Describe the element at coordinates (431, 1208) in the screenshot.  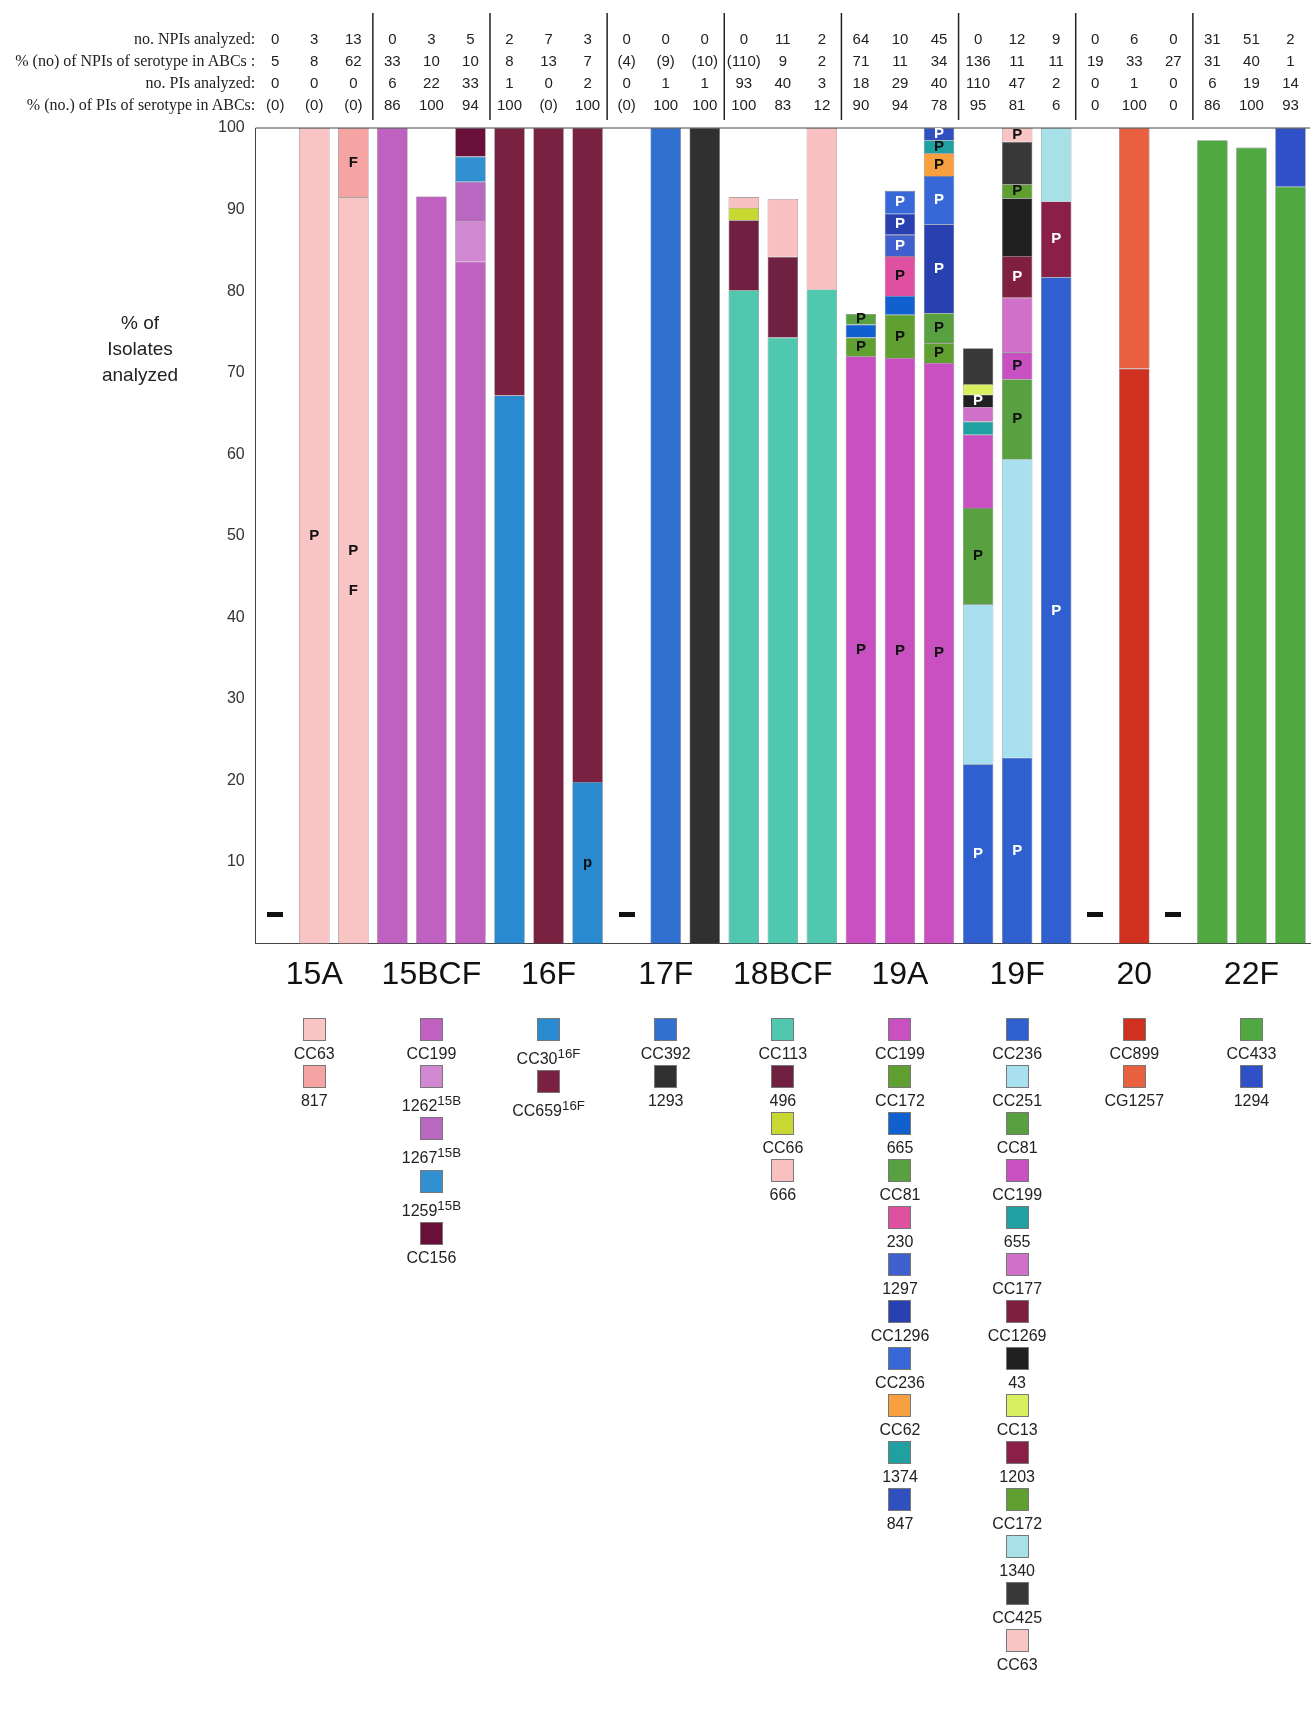
I see `legend-label: 1259$^{15B}$` at that location.